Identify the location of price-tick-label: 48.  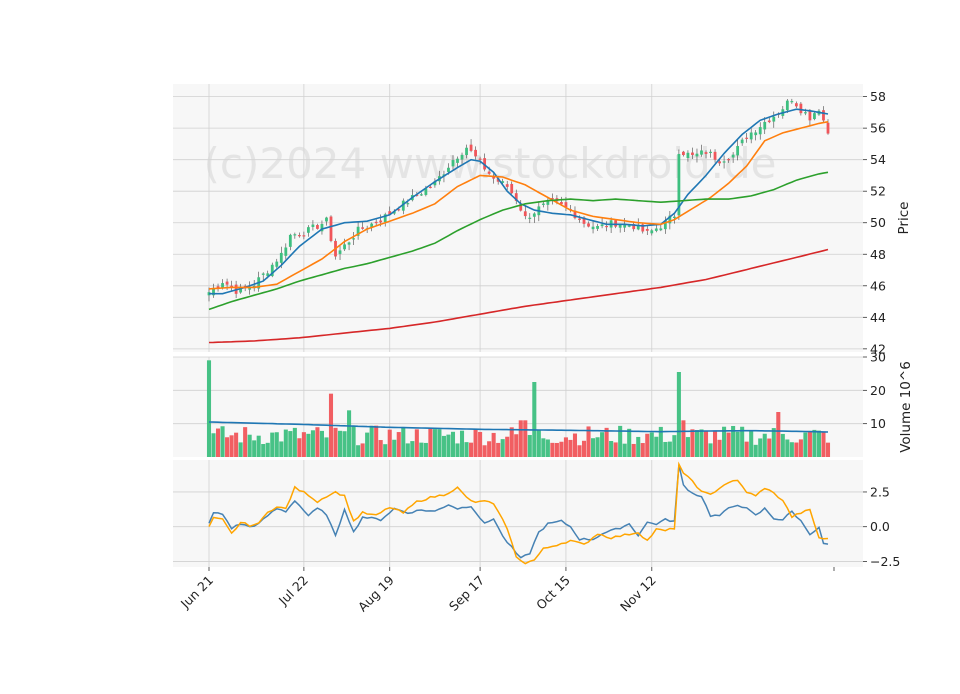
(878, 254).